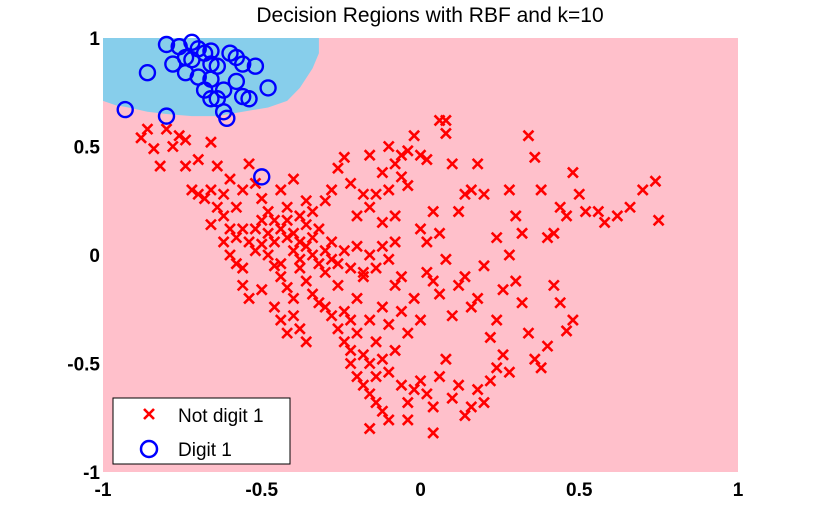 The height and width of the screenshot is (531, 815). Describe the element at coordinates (738, 490) in the screenshot. I see `x-tick-label: 1` at that location.